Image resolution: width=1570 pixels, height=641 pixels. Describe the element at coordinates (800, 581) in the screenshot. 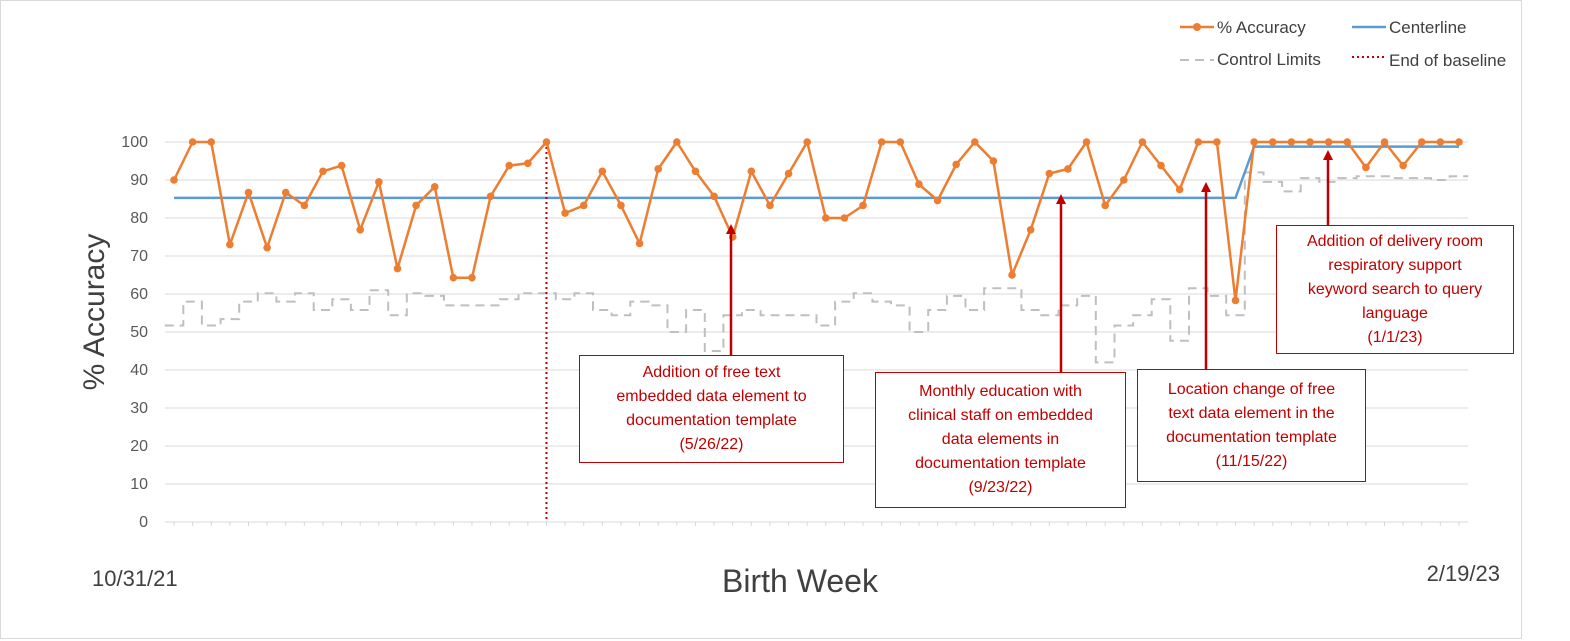

I see `x-axis-title: Birth Week` at that location.